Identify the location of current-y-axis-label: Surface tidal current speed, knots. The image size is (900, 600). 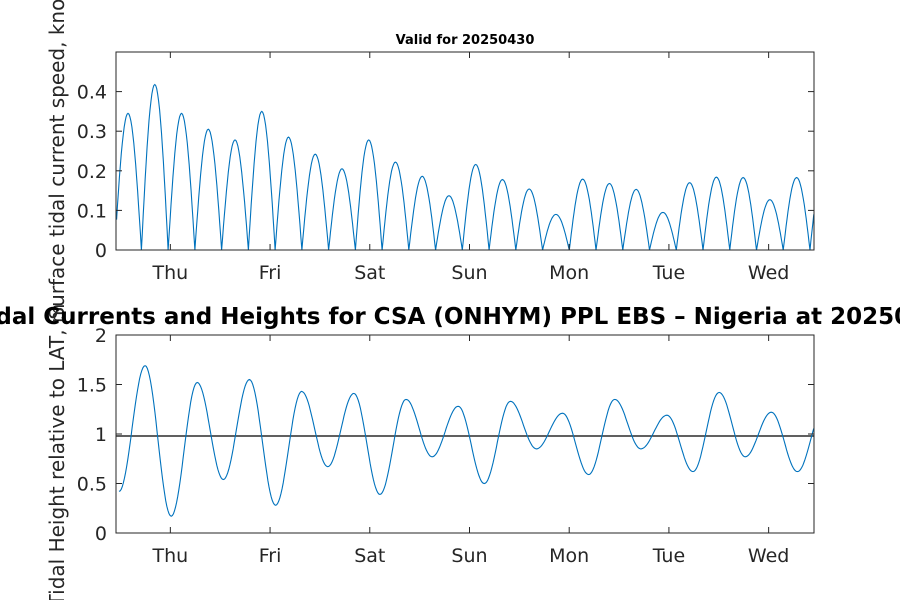
(57, 160).